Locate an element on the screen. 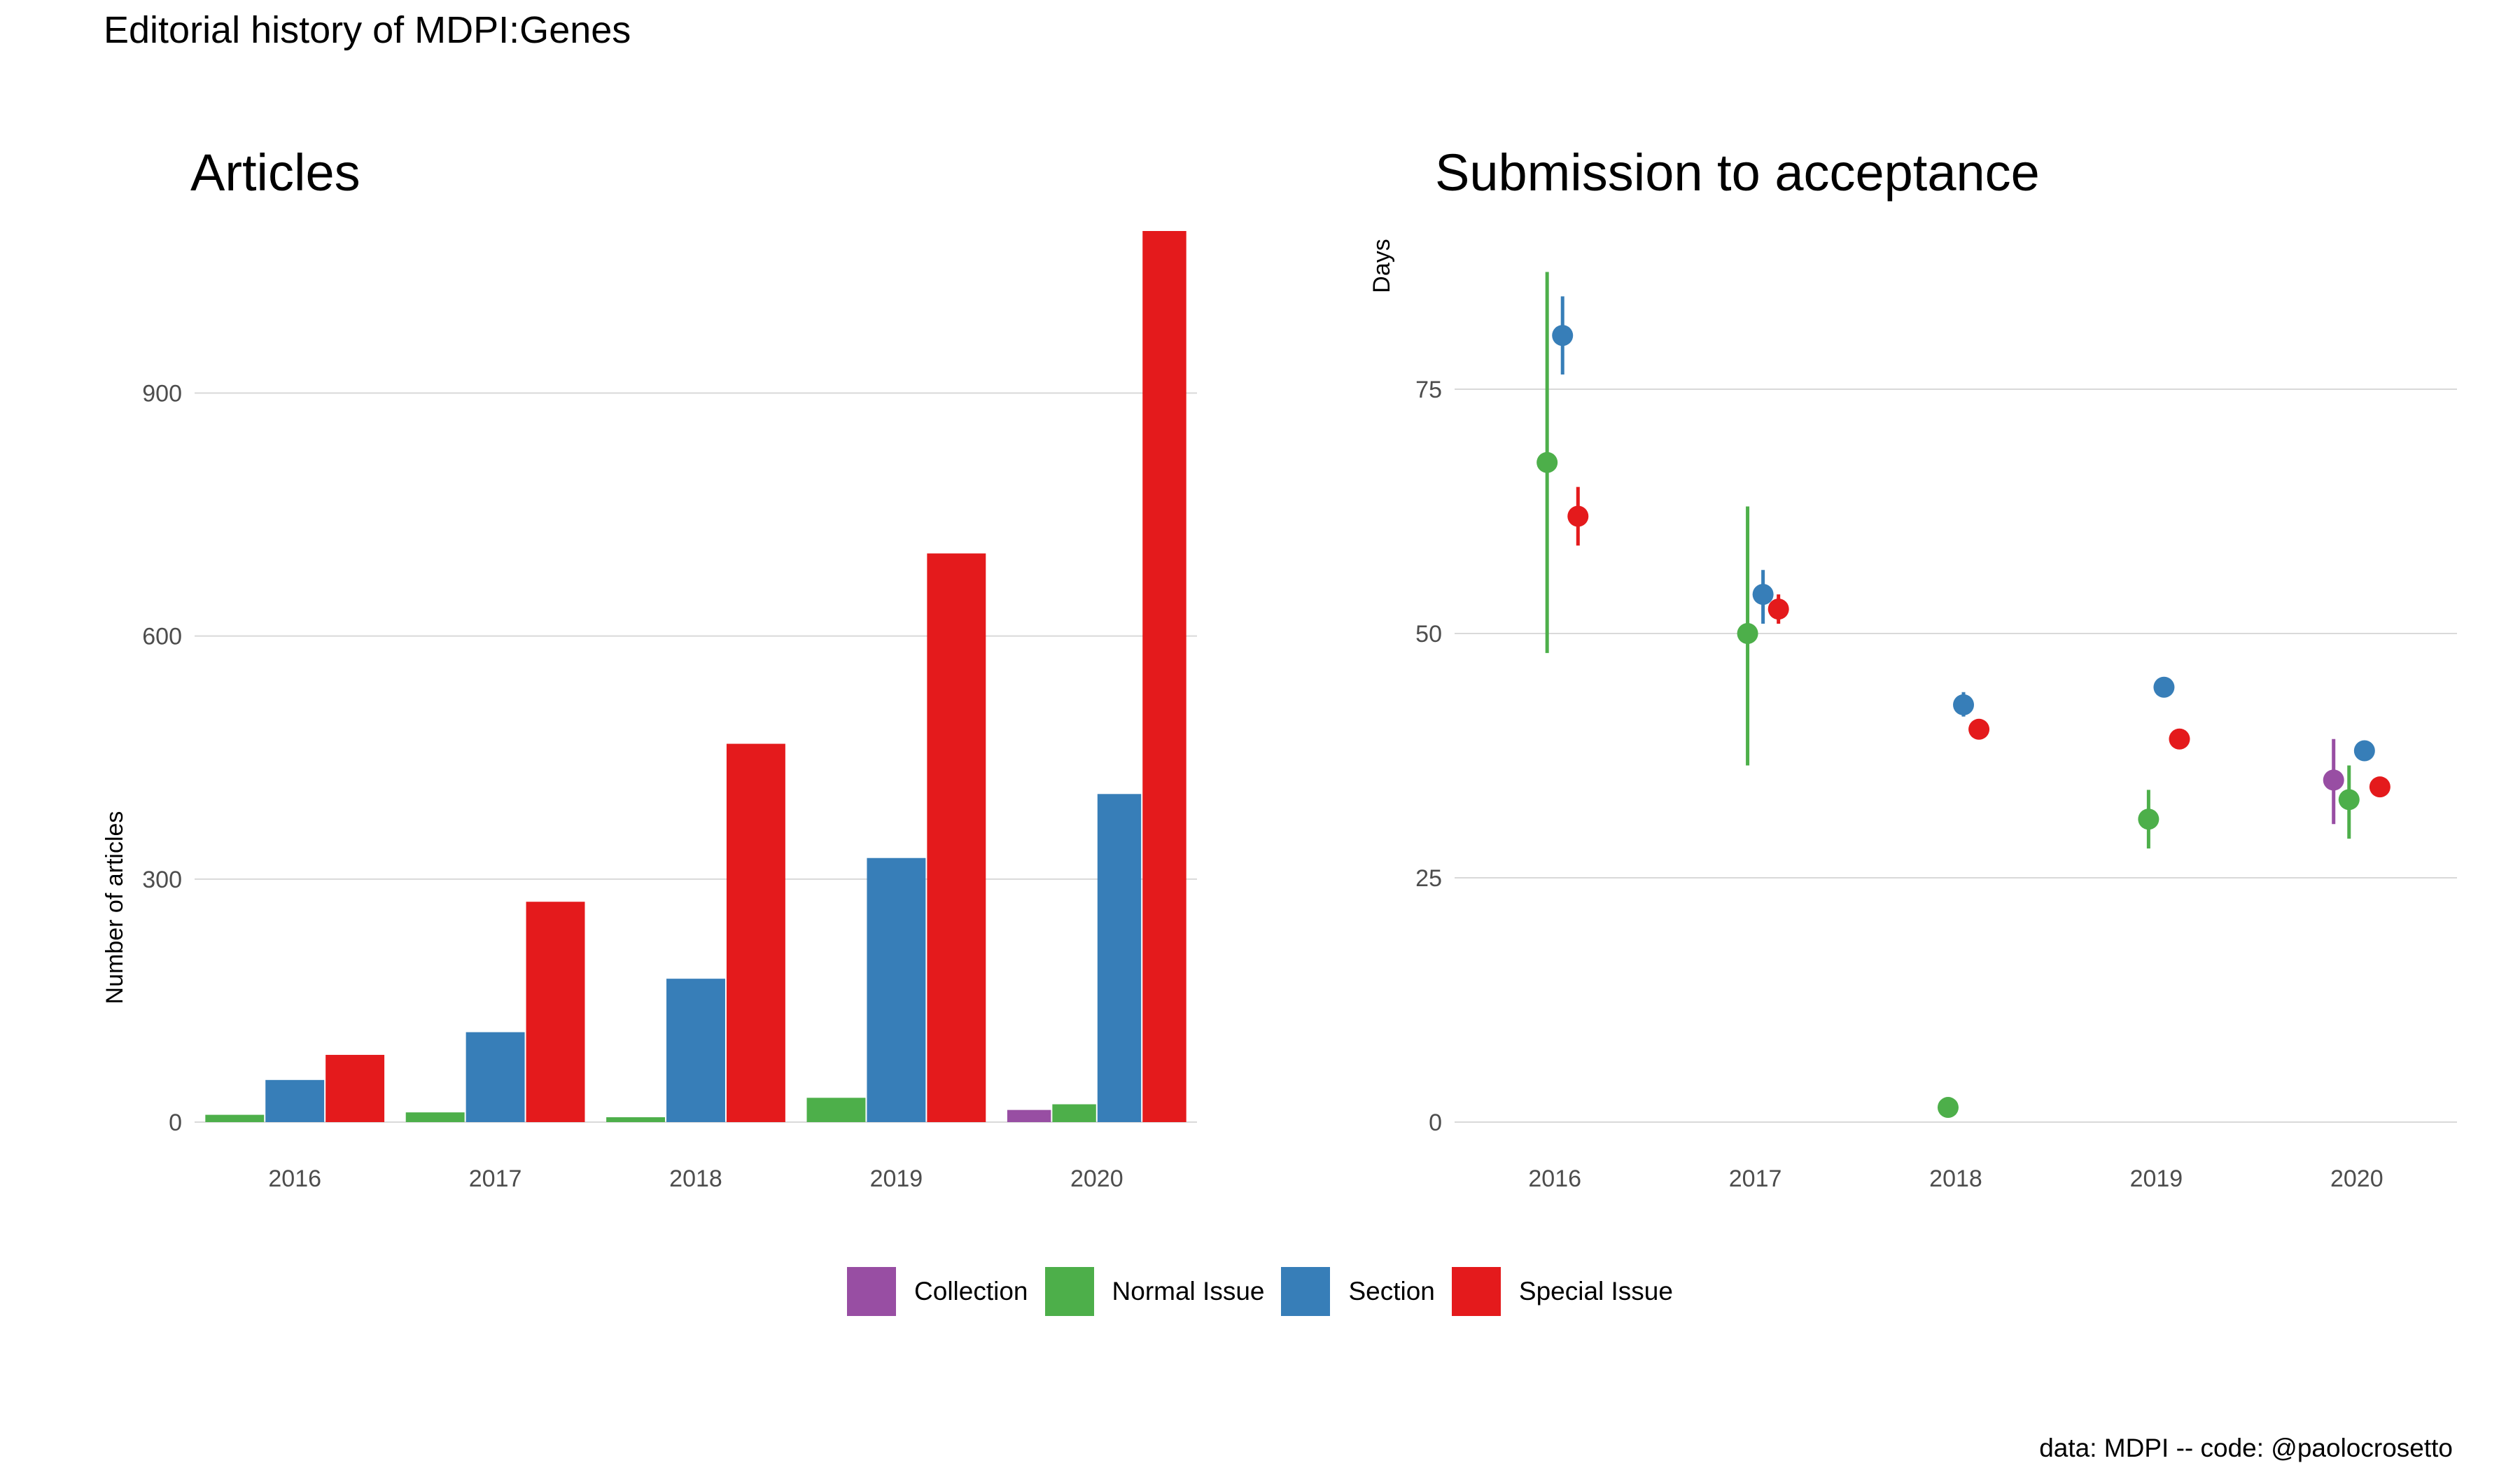  point-special-issue-2018 is located at coordinates (1979, 729).